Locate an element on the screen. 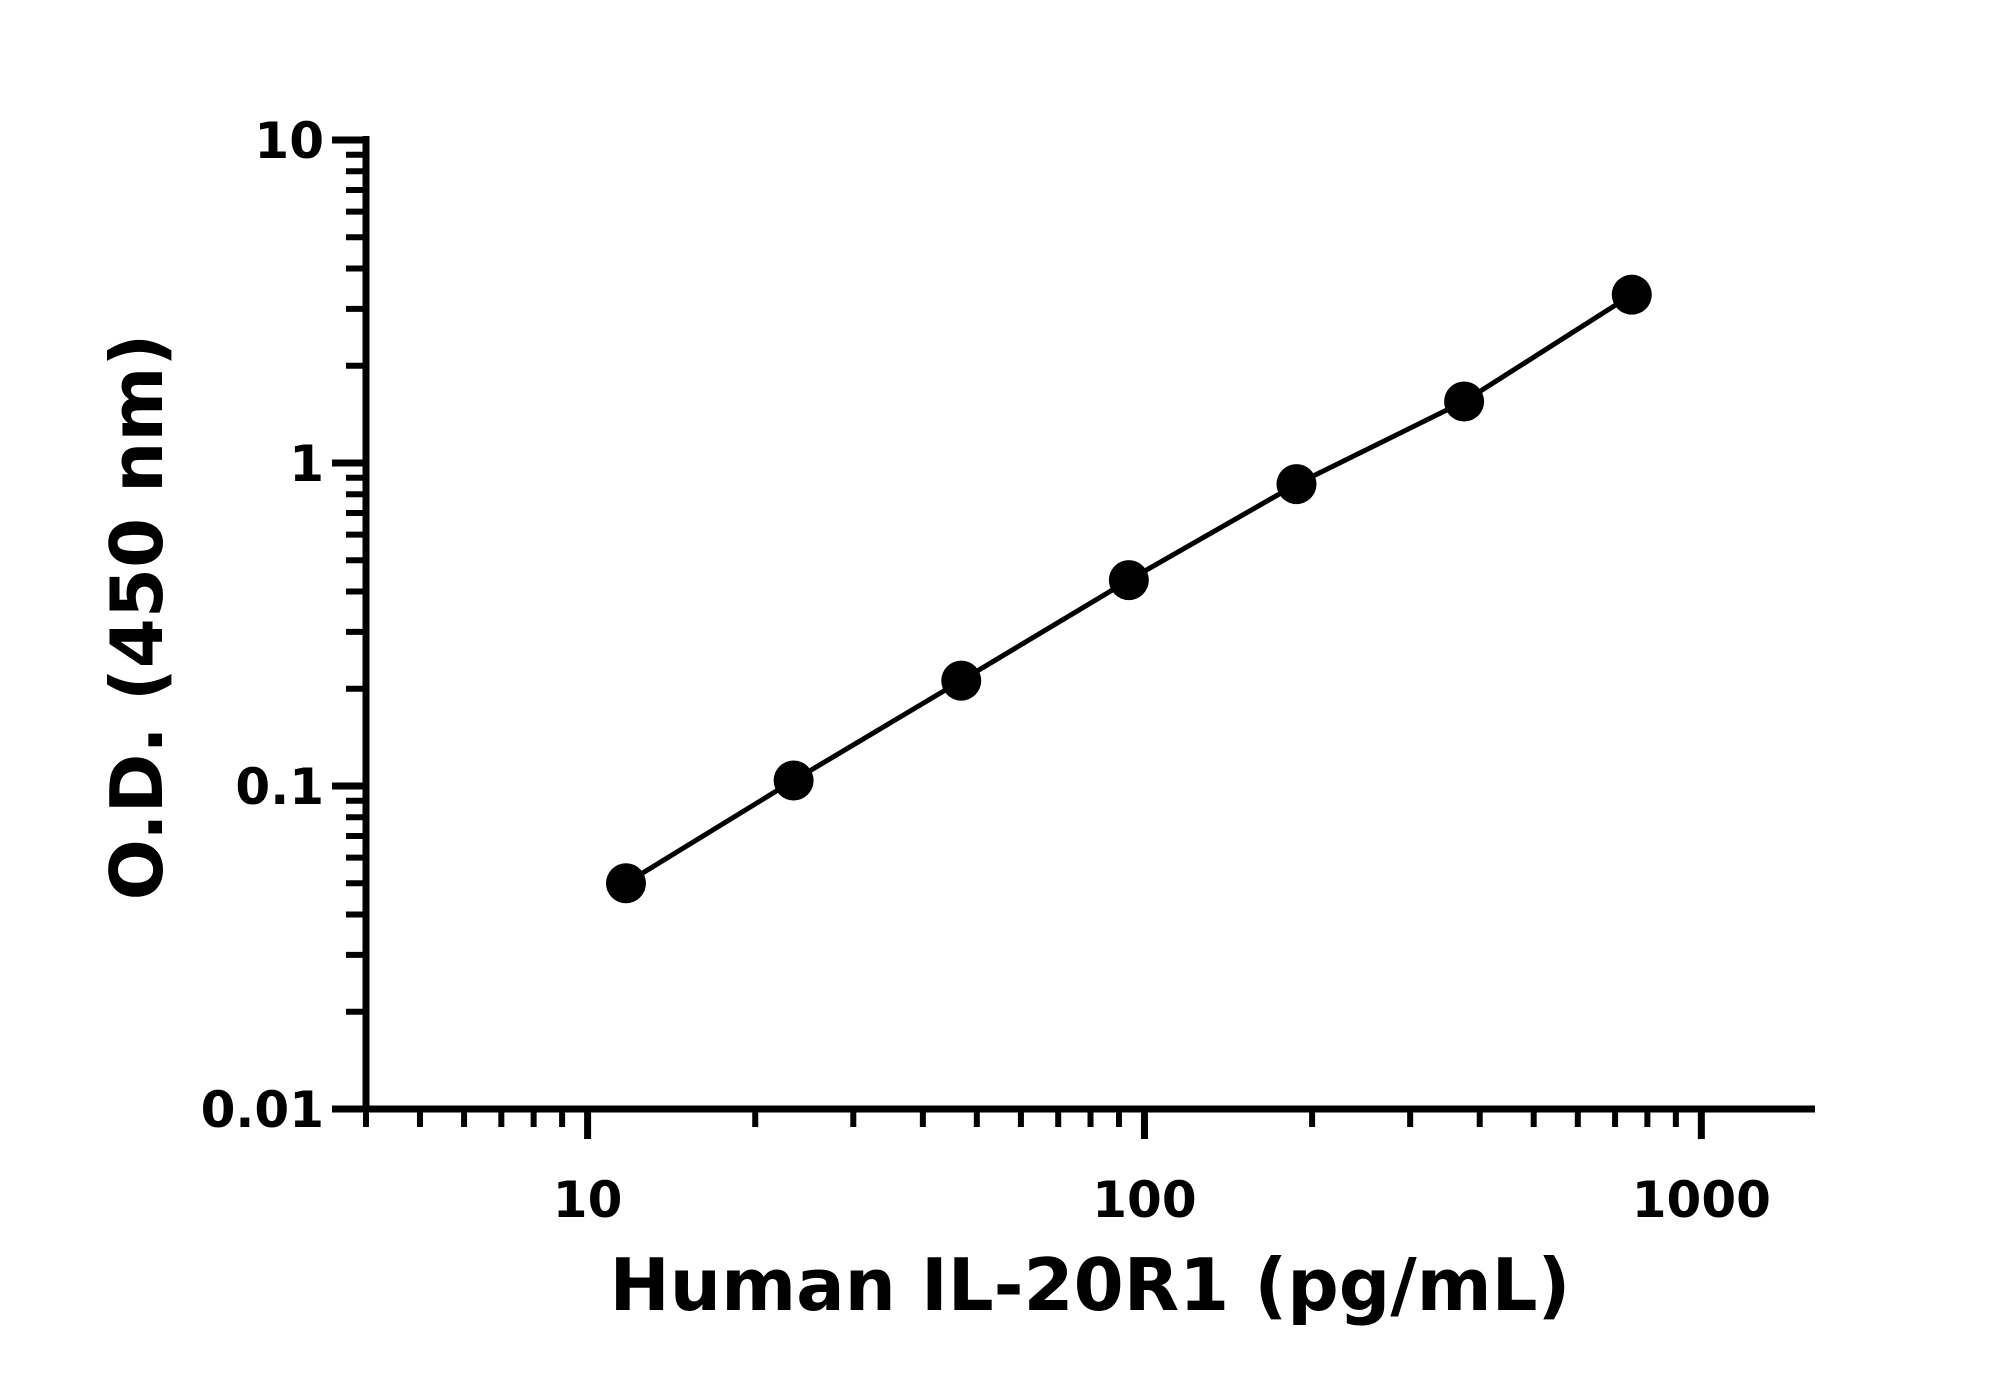  y-major-ticks is located at coordinates (349, 624).